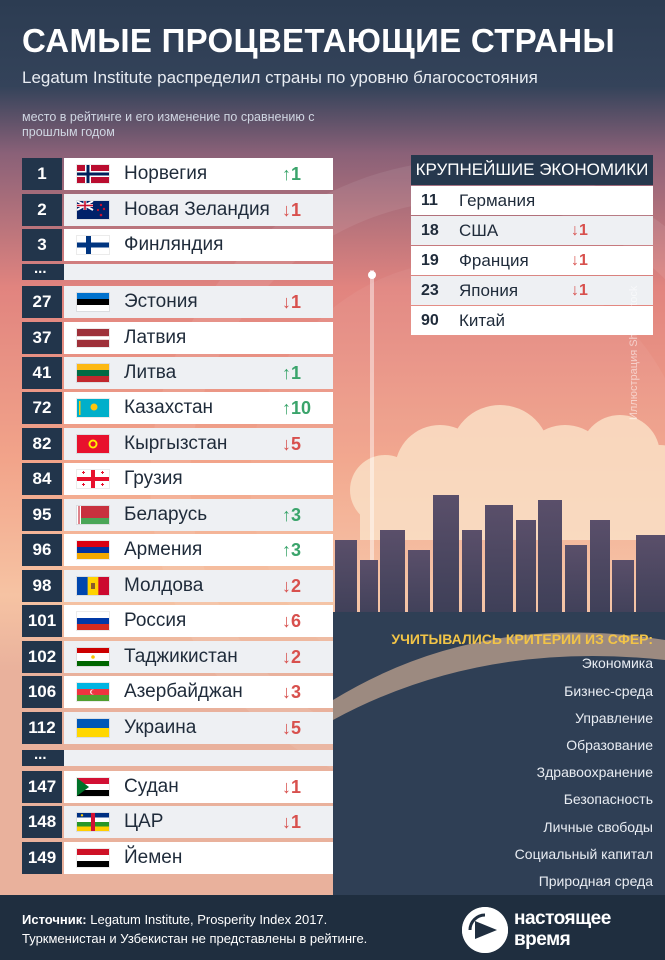 This screenshot has height=960, width=665. Describe the element at coordinates (594, 772) in the screenshot. I see `criteria-item: Здравоохранение` at that location.